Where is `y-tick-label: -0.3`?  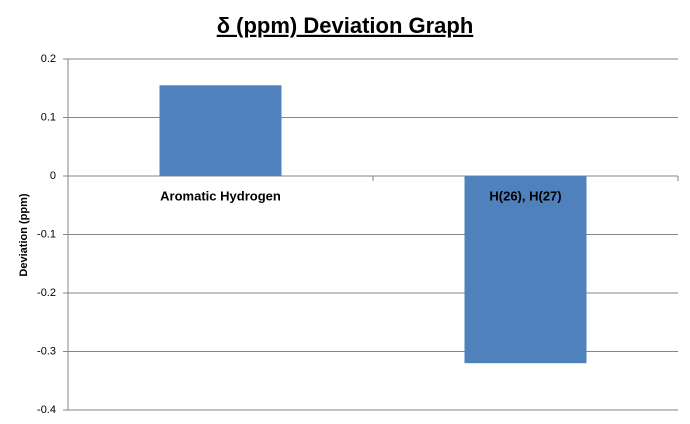
y-tick-label: -0.3 is located at coordinates (46, 351).